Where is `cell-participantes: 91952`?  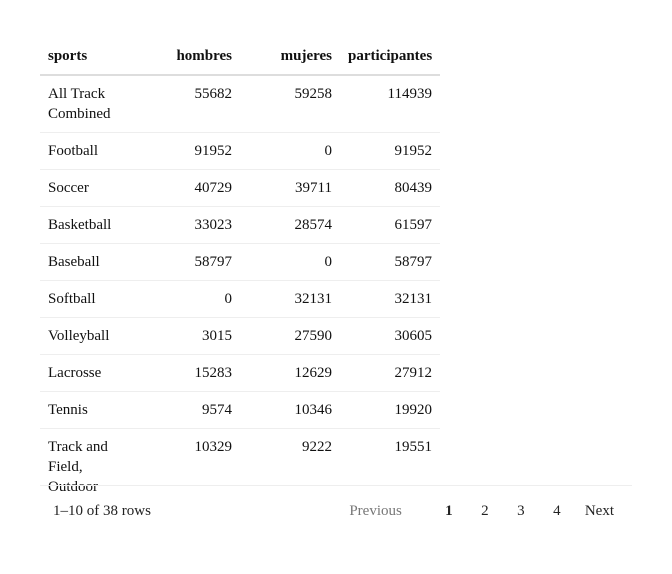 cell-participantes: 91952 is located at coordinates (390, 151).